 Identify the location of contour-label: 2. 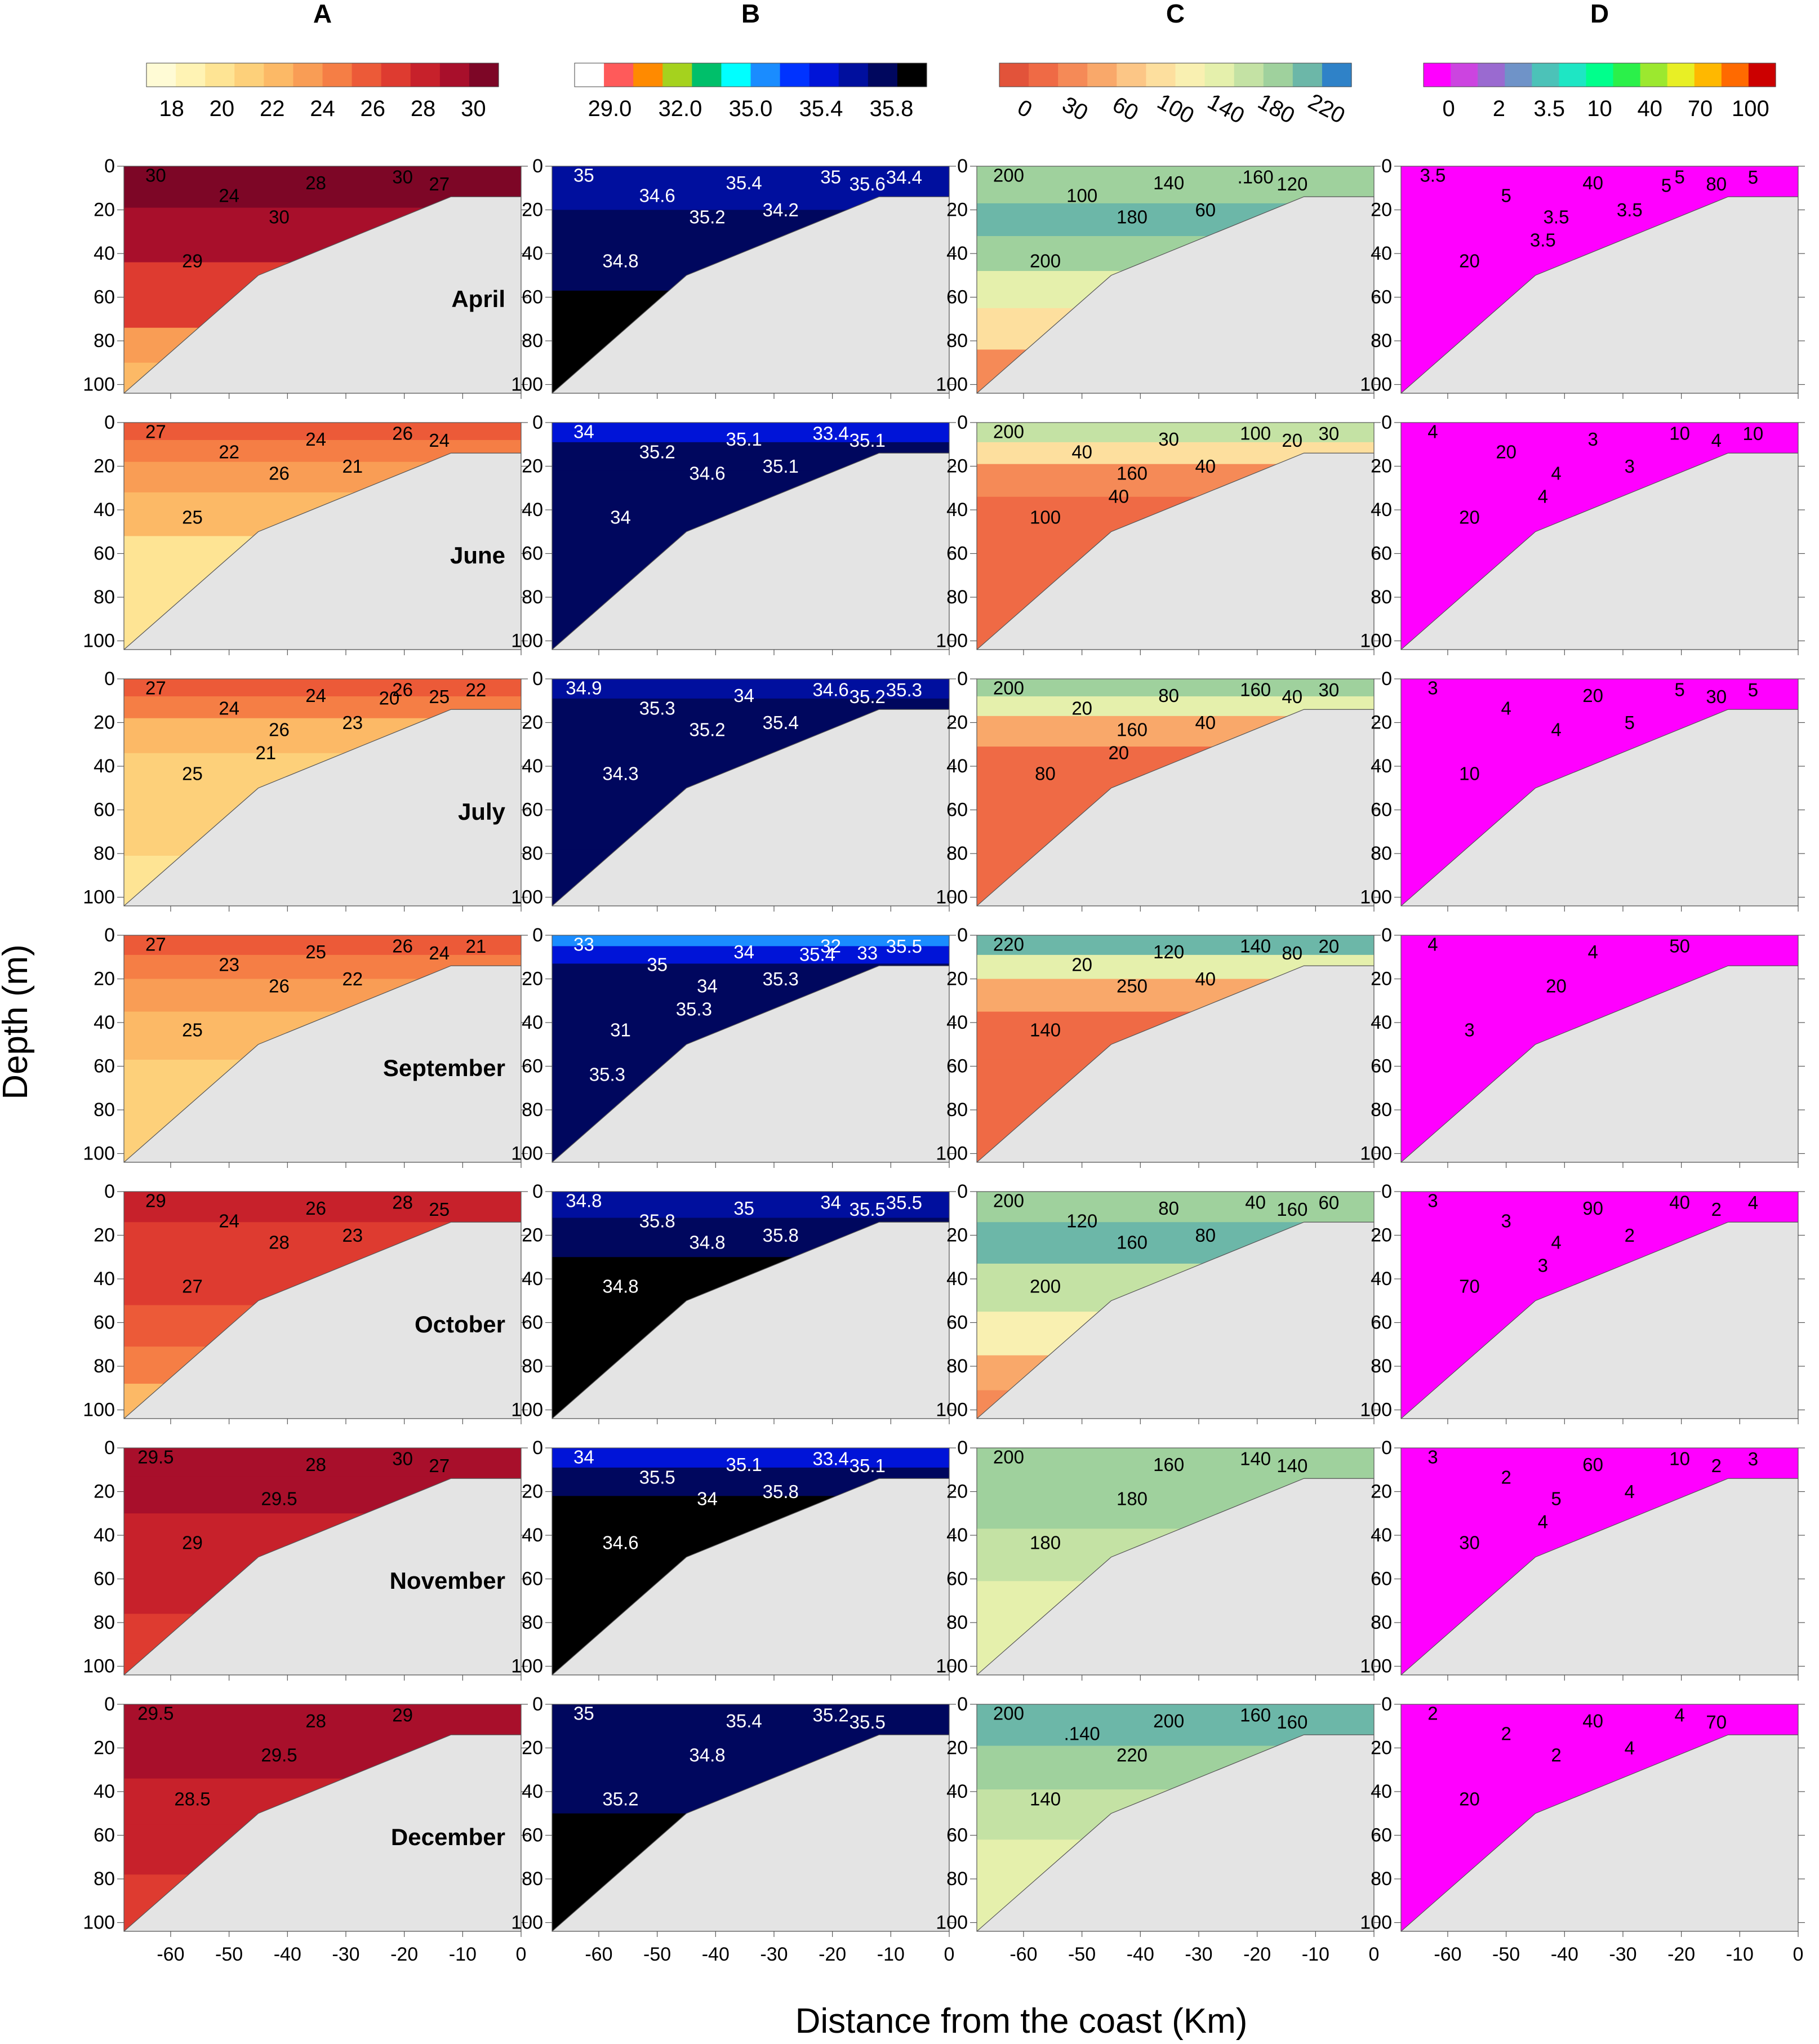
(1506, 1477).